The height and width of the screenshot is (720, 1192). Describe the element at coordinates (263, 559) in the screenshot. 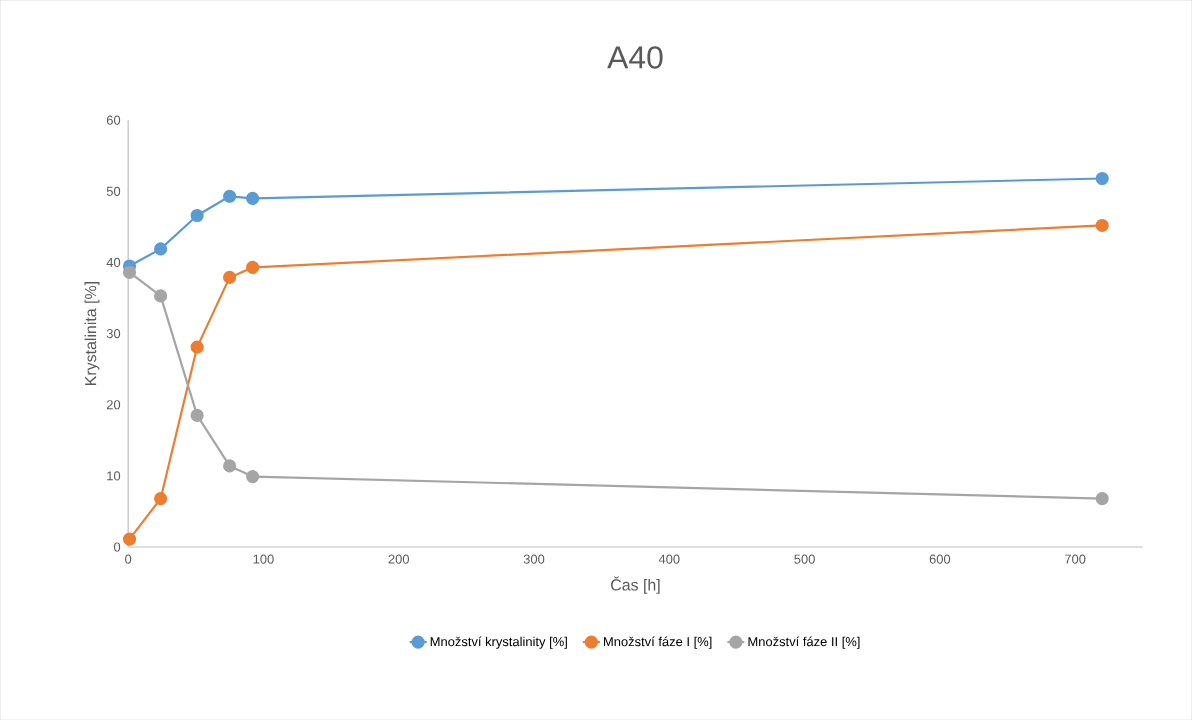

I see `x-tick-label: 100` at that location.